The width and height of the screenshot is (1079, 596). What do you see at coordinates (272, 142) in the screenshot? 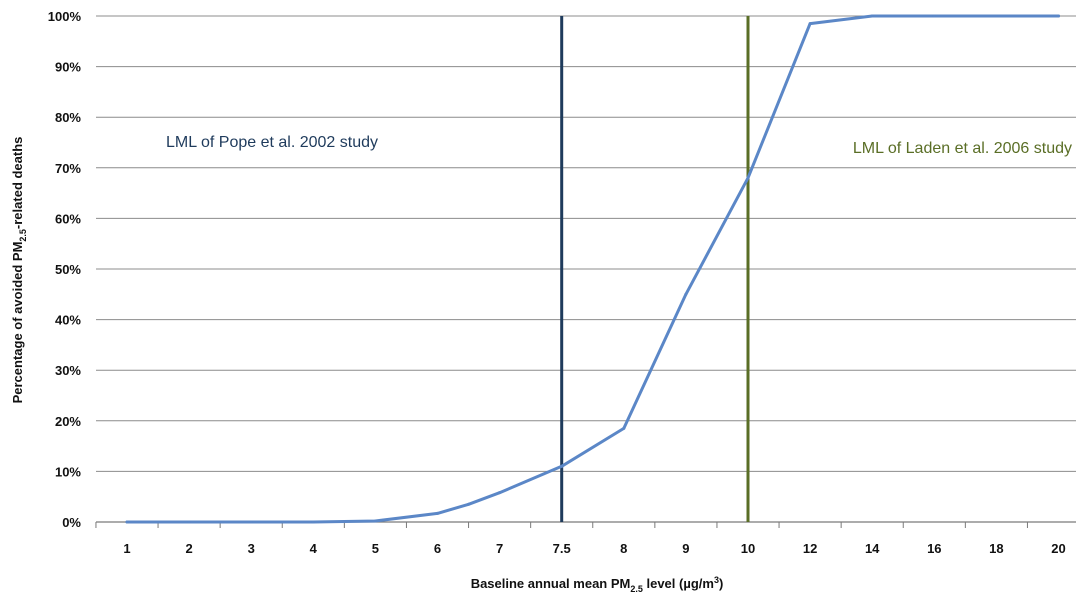
I see `reference-line-label: LML of Pope et al. 2002 study` at bounding box center [272, 142].